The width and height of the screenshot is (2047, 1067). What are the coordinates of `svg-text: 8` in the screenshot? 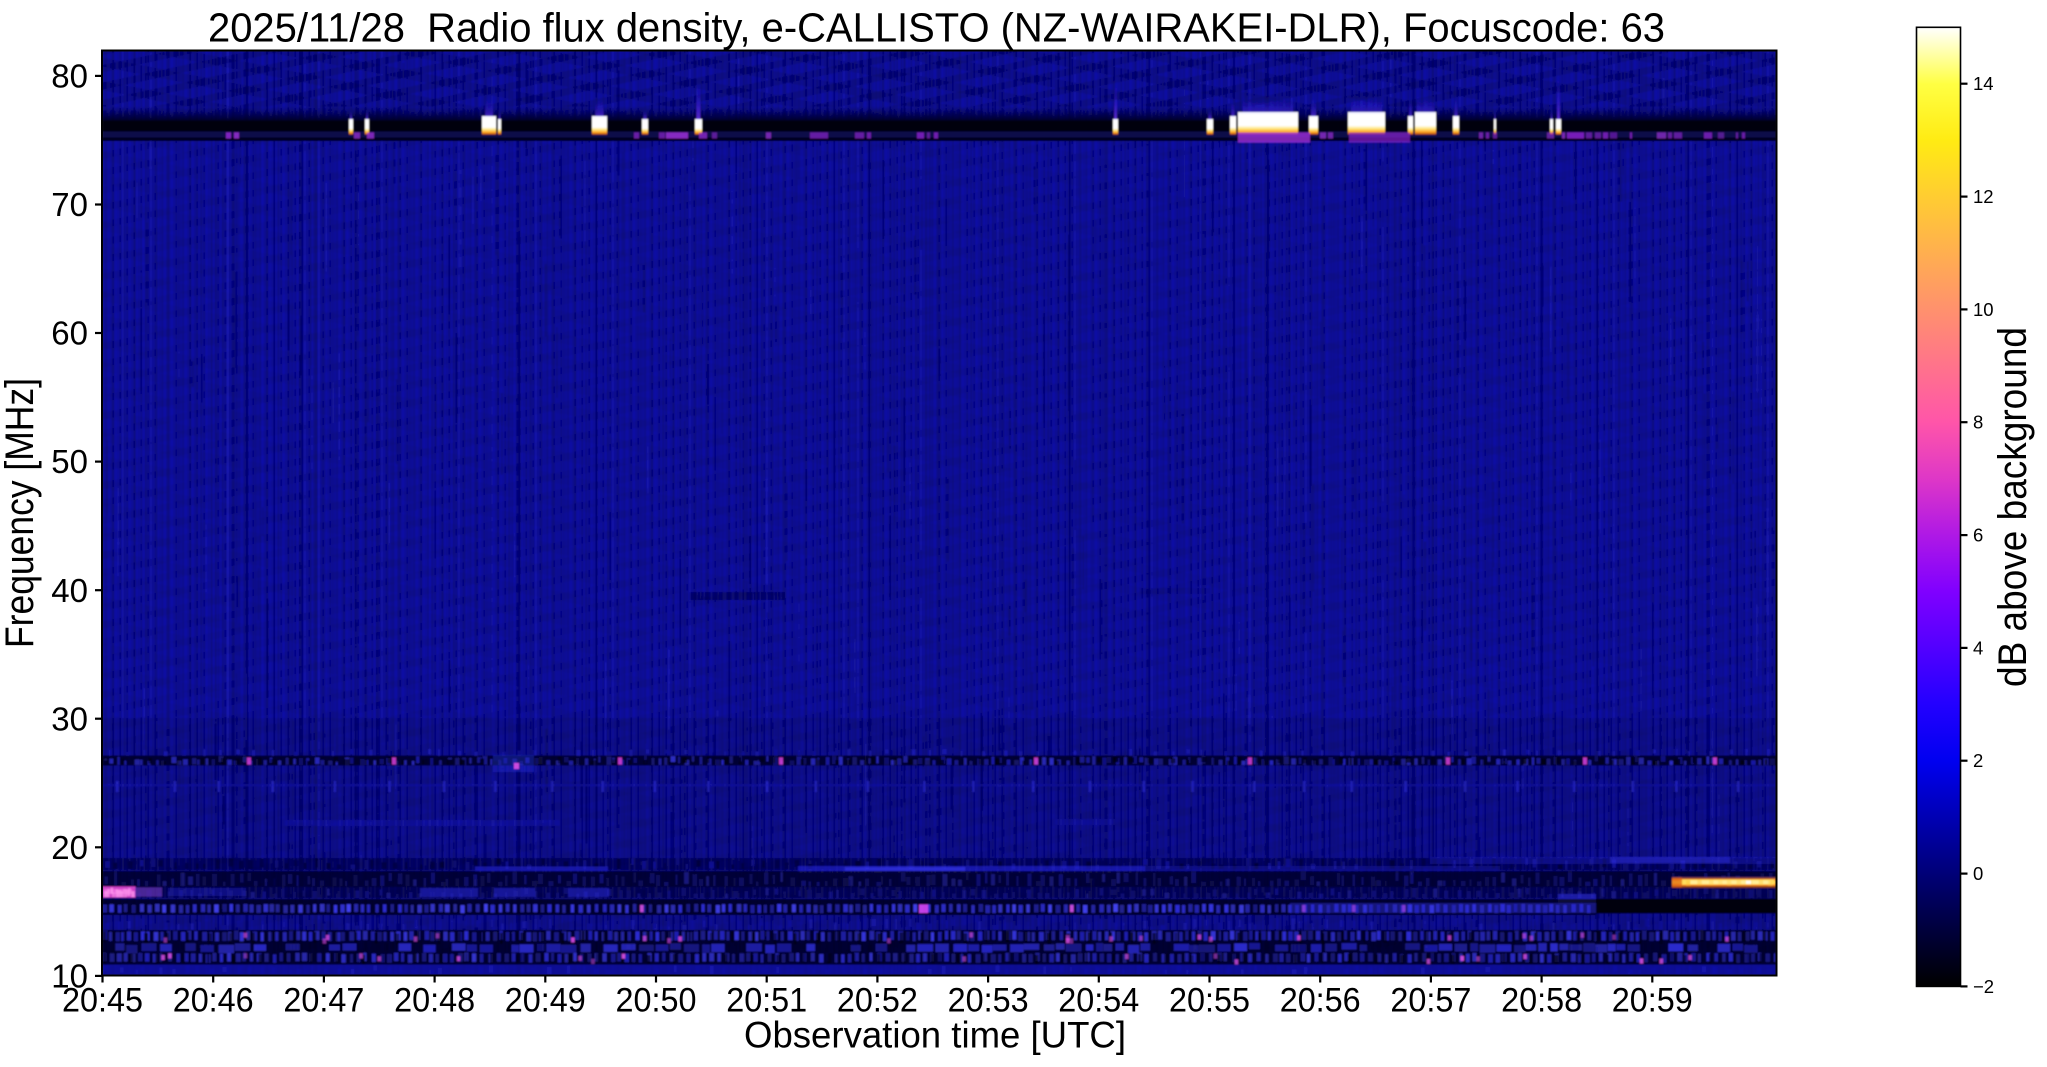 It's located at (1978, 422).